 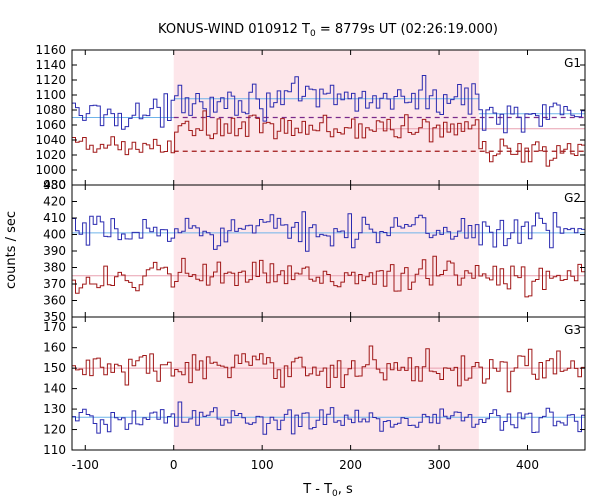 I want to click on y-tick-label-g1-1060: 1060, so click(x=50, y=125).